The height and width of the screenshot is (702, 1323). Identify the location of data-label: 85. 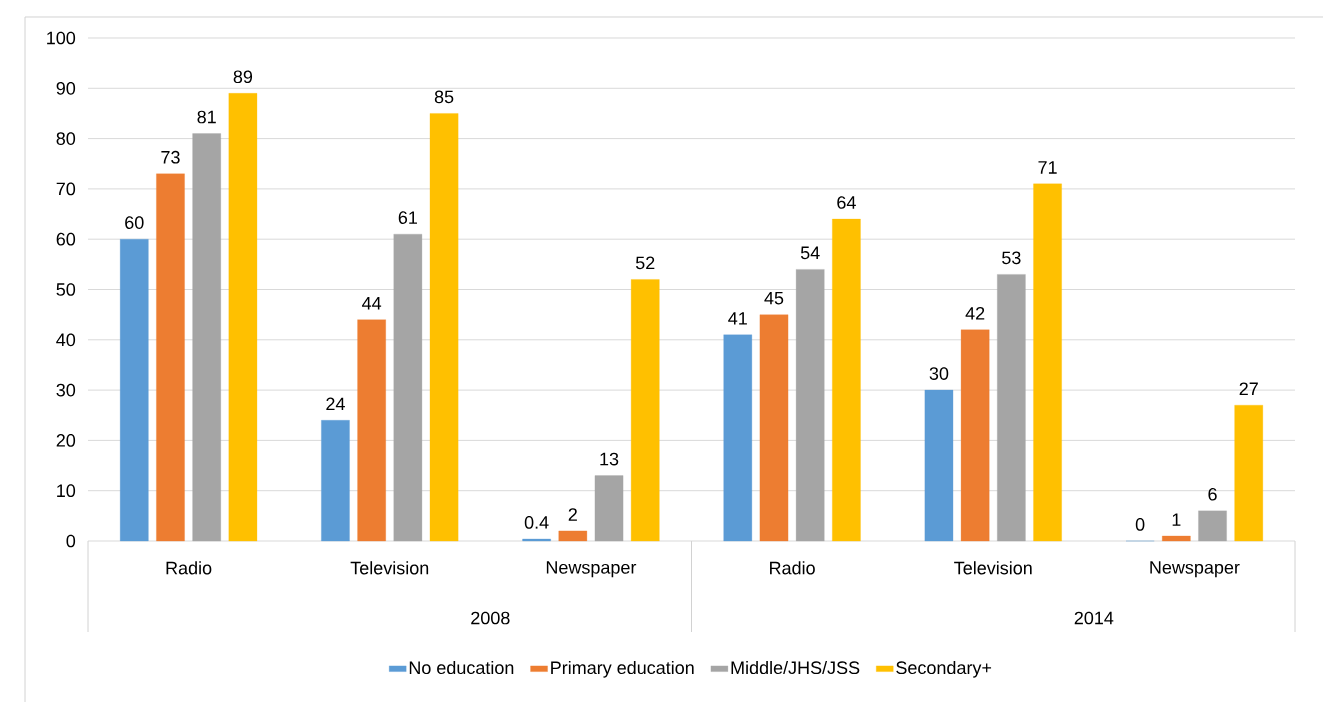
(444, 97).